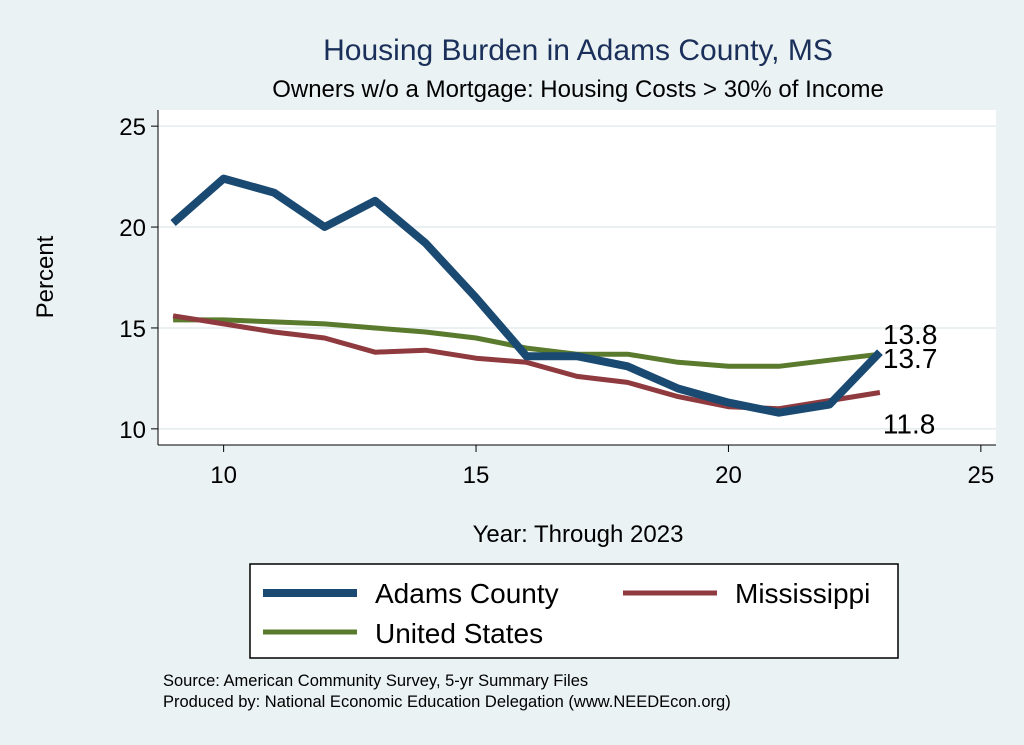  I want to click on legend-label-adams-county: Adams County, so click(467, 593).